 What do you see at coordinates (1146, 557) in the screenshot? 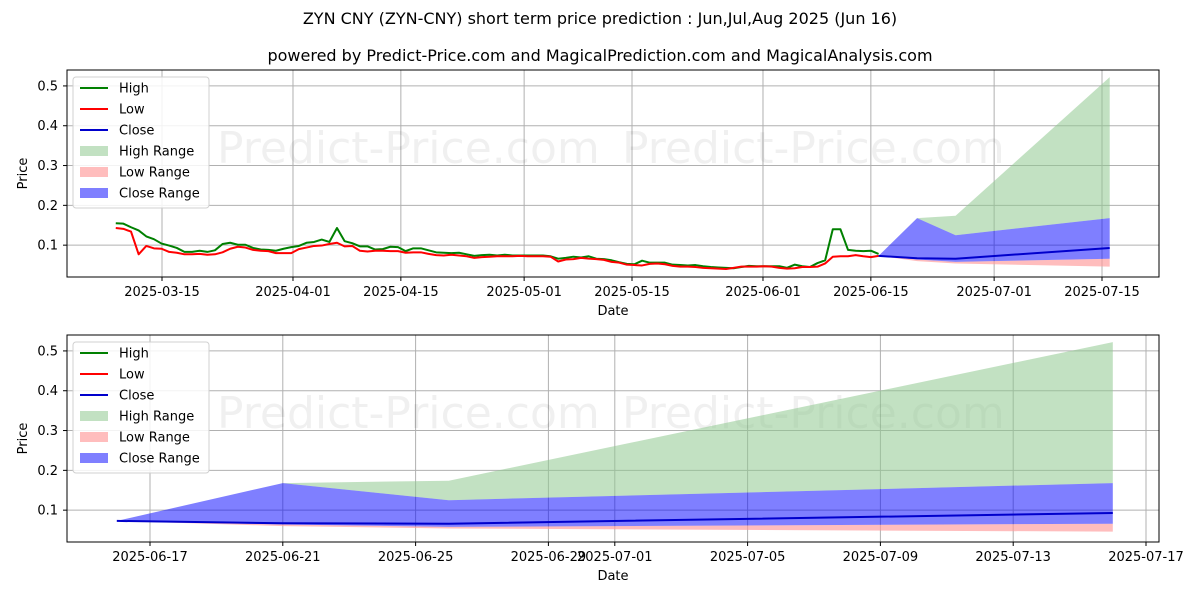
I see `x-tick-label: 2025-07-17` at bounding box center [1146, 557].